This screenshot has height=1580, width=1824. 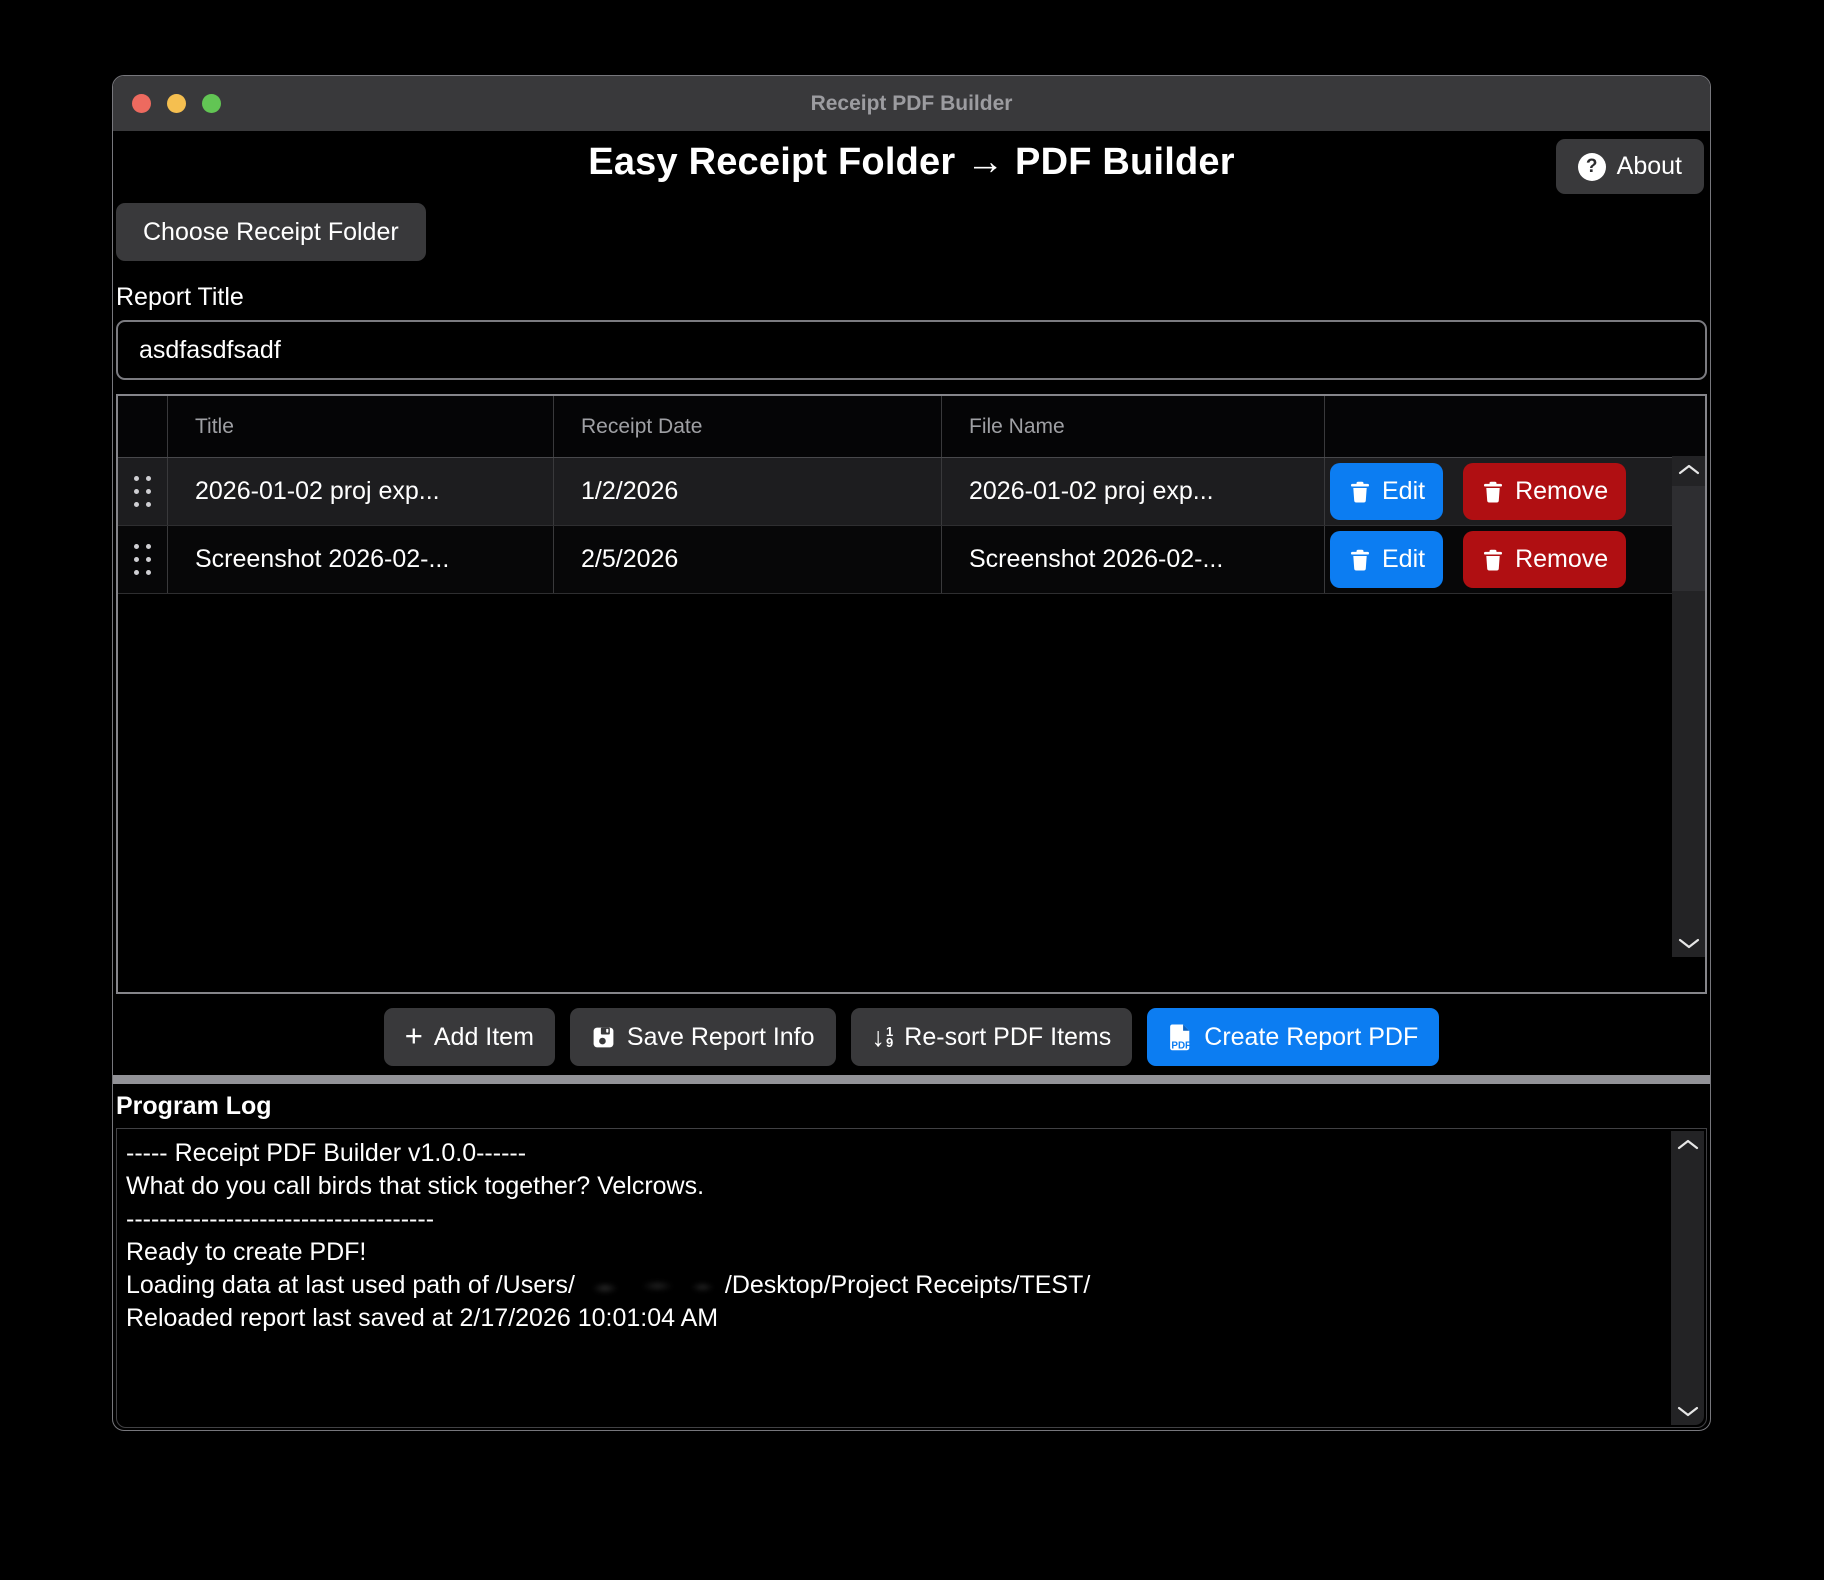 What do you see at coordinates (1311, 1036) in the screenshot?
I see `create-report-pdf-label: Create Report PDF` at bounding box center [1311, 1036].